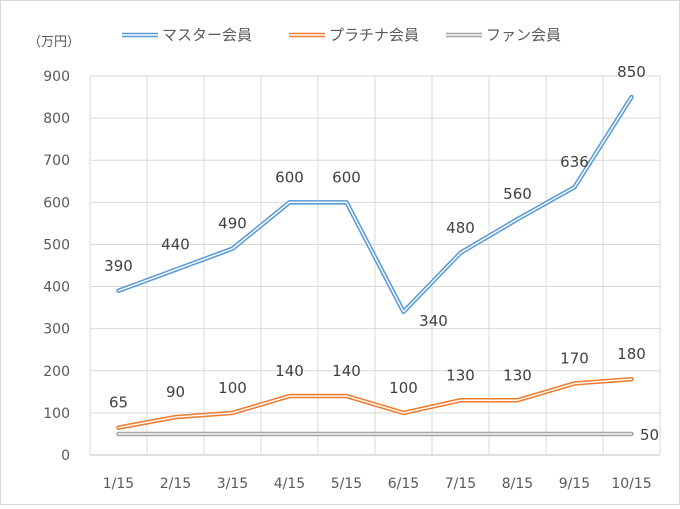  What do you see at coordinates (56, 288) in the screenshot?
I see `y-tick-label: 400` at bounding box center [56, 288].